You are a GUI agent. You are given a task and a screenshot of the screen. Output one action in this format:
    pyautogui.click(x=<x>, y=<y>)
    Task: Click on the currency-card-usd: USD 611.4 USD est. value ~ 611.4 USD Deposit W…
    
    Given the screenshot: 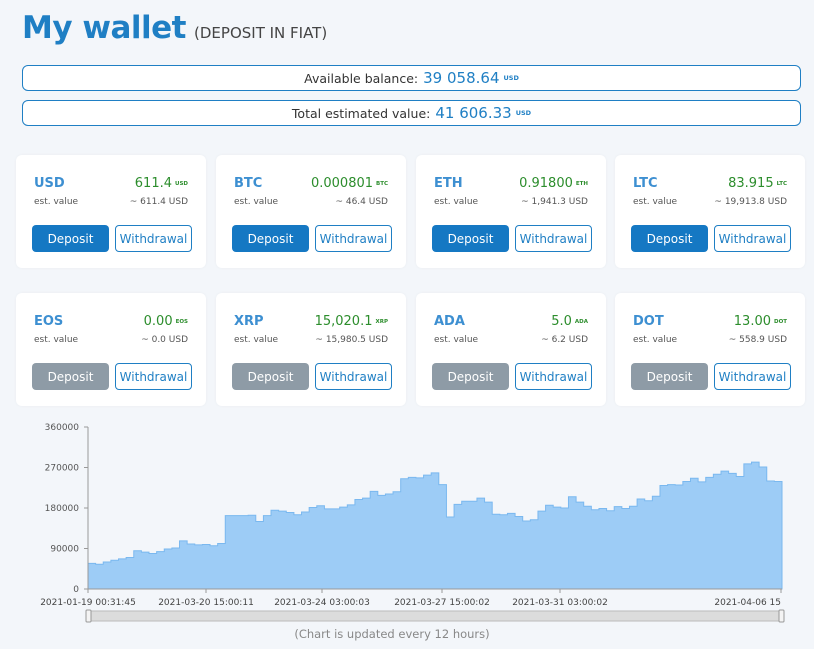 What is the action you would take?
    pyautogui.click(x=111, y=211)
    